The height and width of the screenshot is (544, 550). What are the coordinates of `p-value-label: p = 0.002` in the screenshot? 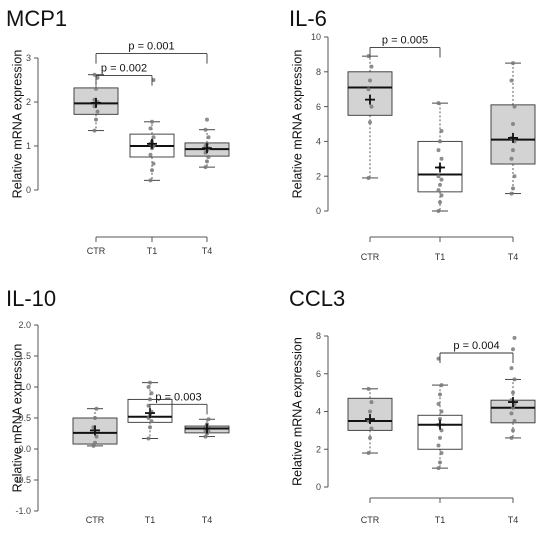 It's located at (124, 69).